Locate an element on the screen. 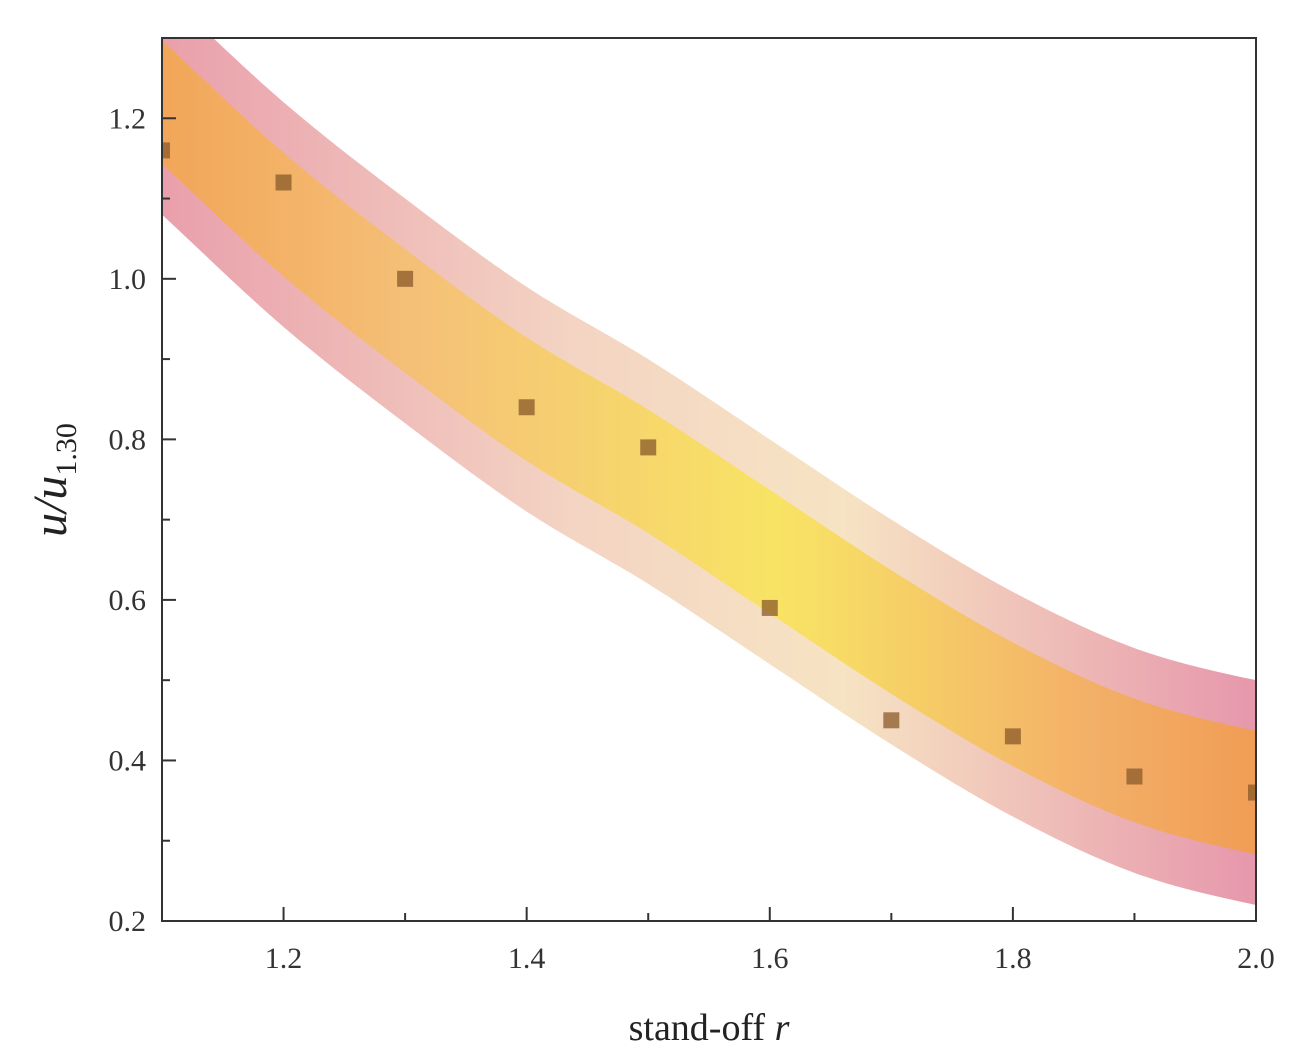 This screenshot has height=1059, width=1304. y-tick-label: 1.2 is located at coordinates (128, 118).